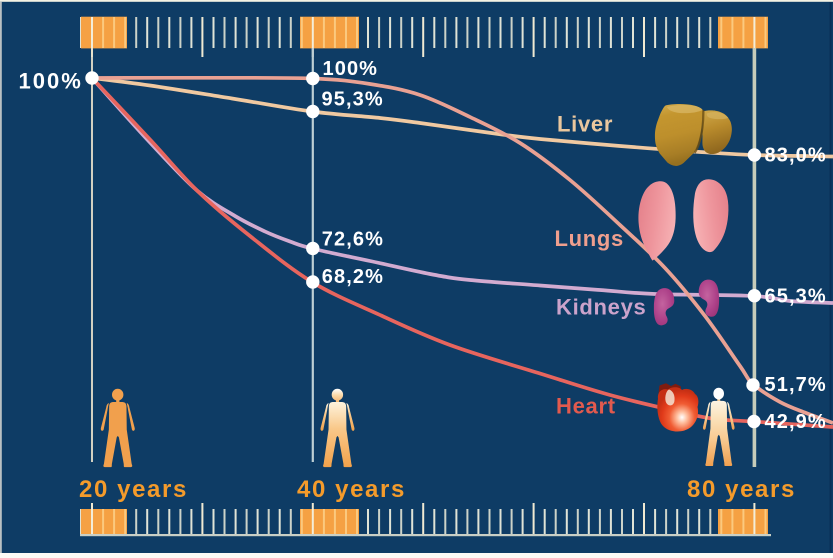 This screenshot has width=833, height=558. Describe the element at coordinates (353, 239) in the screenshot. I see `svg-text: 72,6%` at that location.